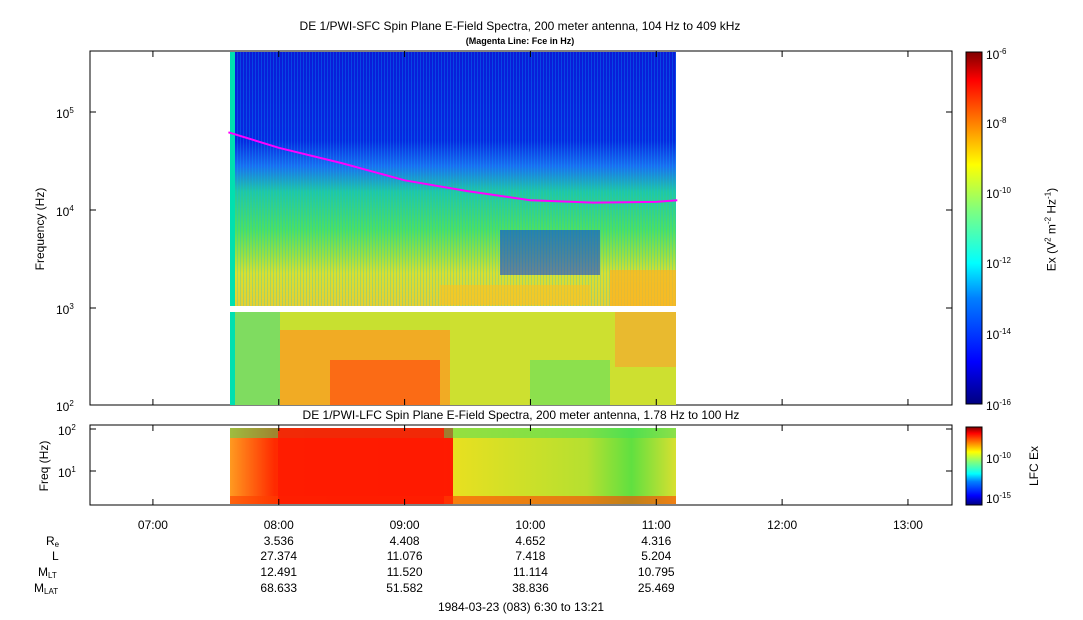 The image size is (1083, 620). Describe the element at coordinates (404, 588) in the screenshot. I see `ephemeris-value: 51.582` at that location.